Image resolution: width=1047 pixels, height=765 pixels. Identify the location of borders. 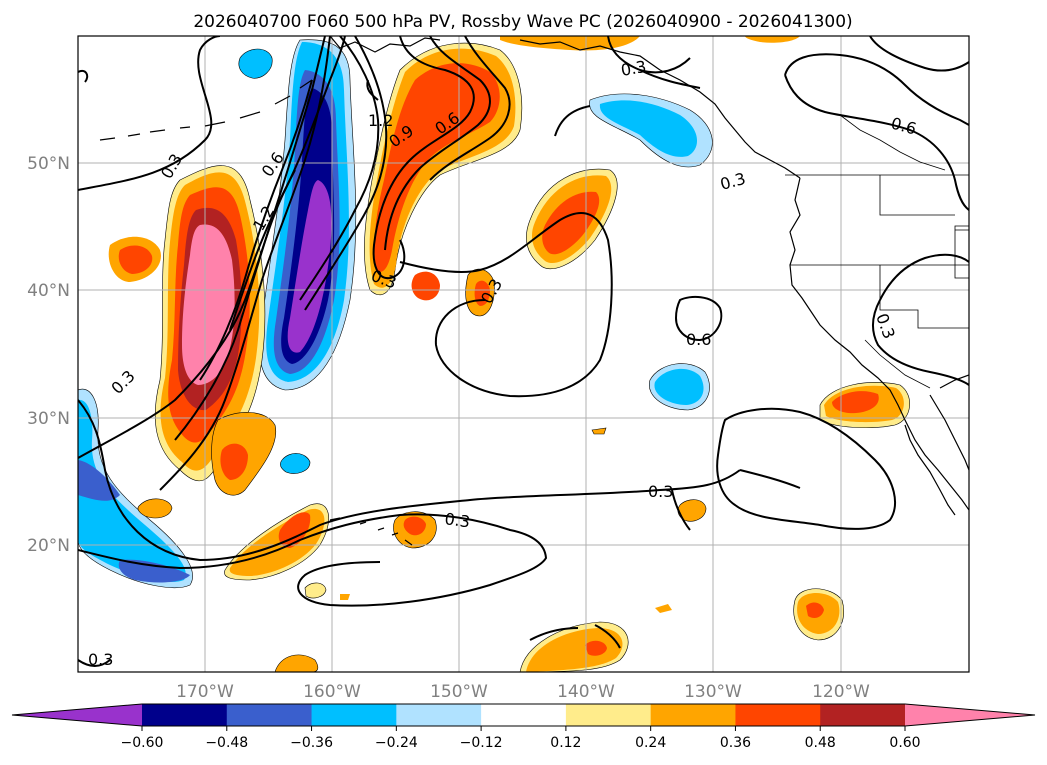
(877, 251).